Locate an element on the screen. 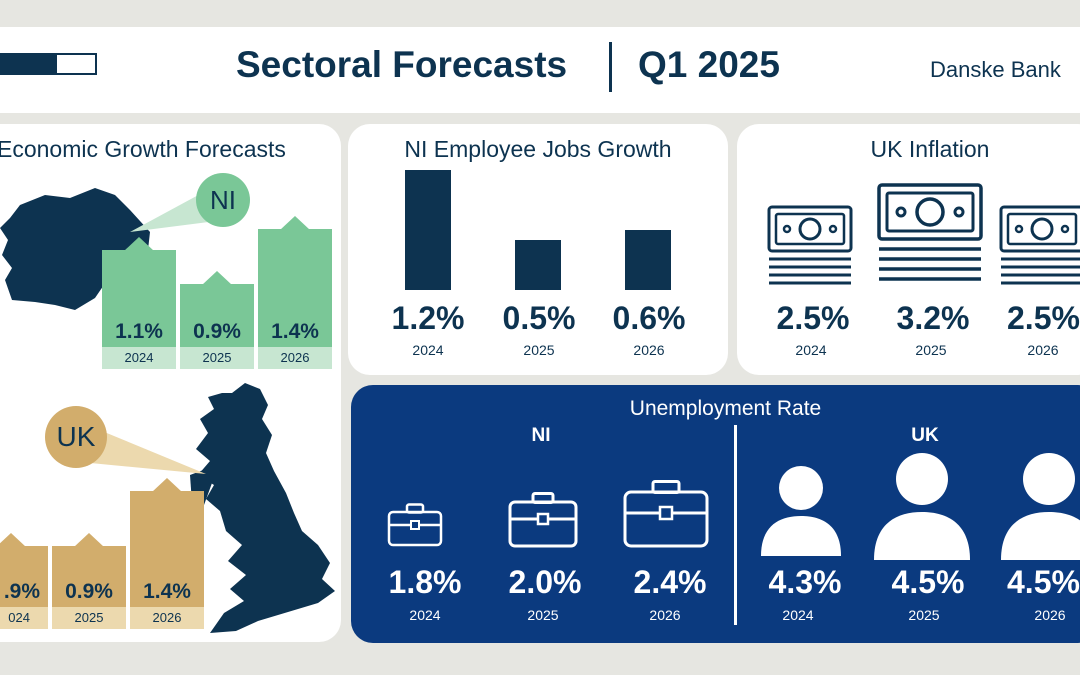 Image resolution: width=1080 pixels, height=675 pixels. page-title: Sectoral Forecasts is located at coordinates (402, 64).